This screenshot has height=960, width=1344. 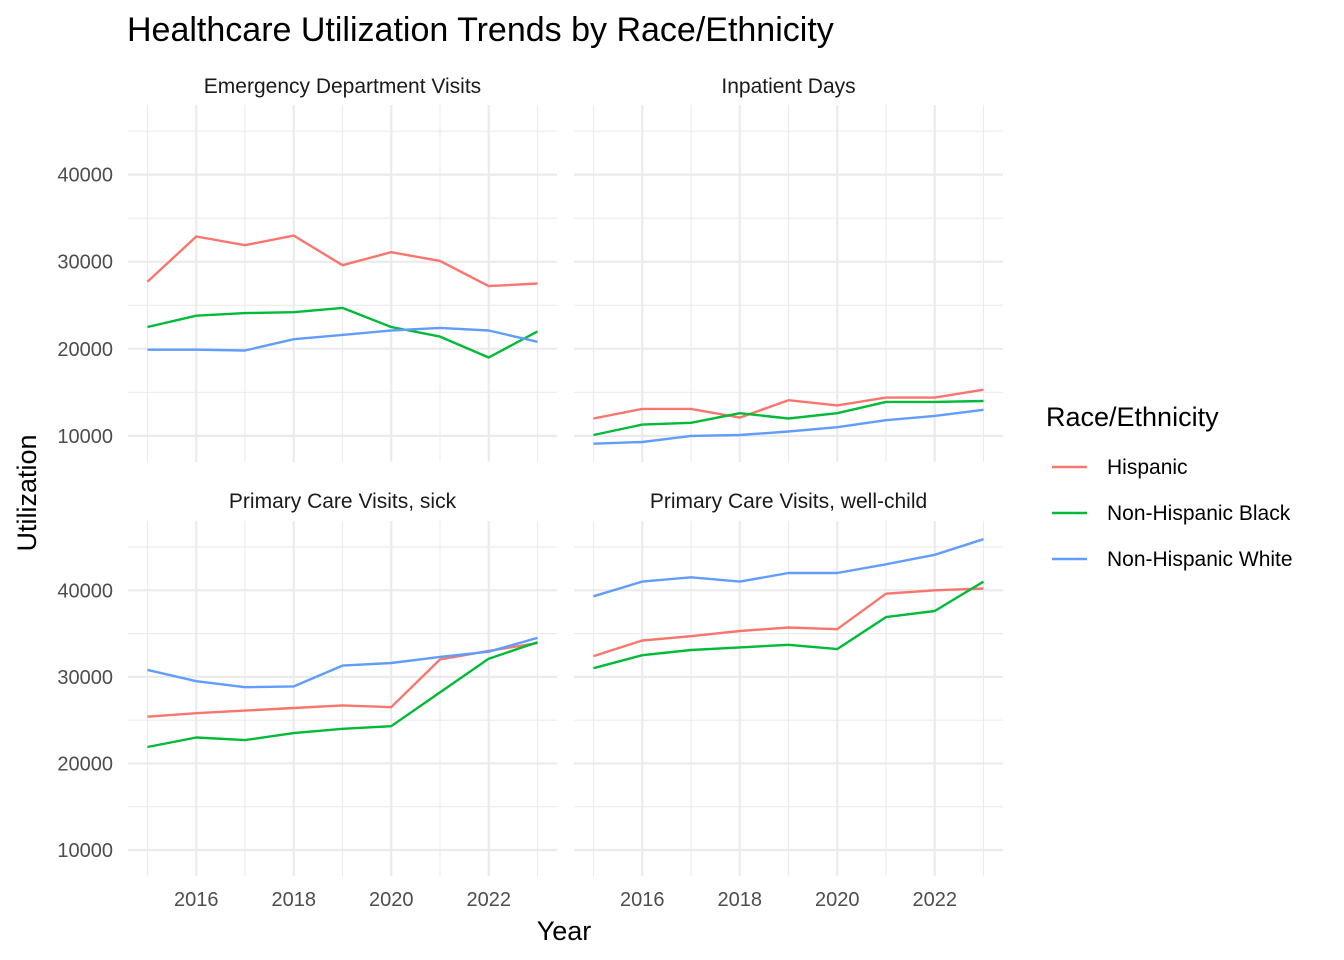 I want to click on legend-item-non-hispanic-black: Non-Hispanic Black, so click(x=1171, y=513).